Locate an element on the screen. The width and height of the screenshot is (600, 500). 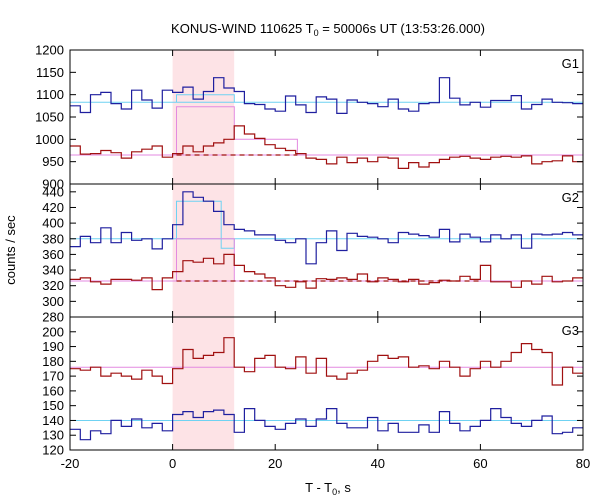
g1-excess-cyan is located at coordinates (205, 98).